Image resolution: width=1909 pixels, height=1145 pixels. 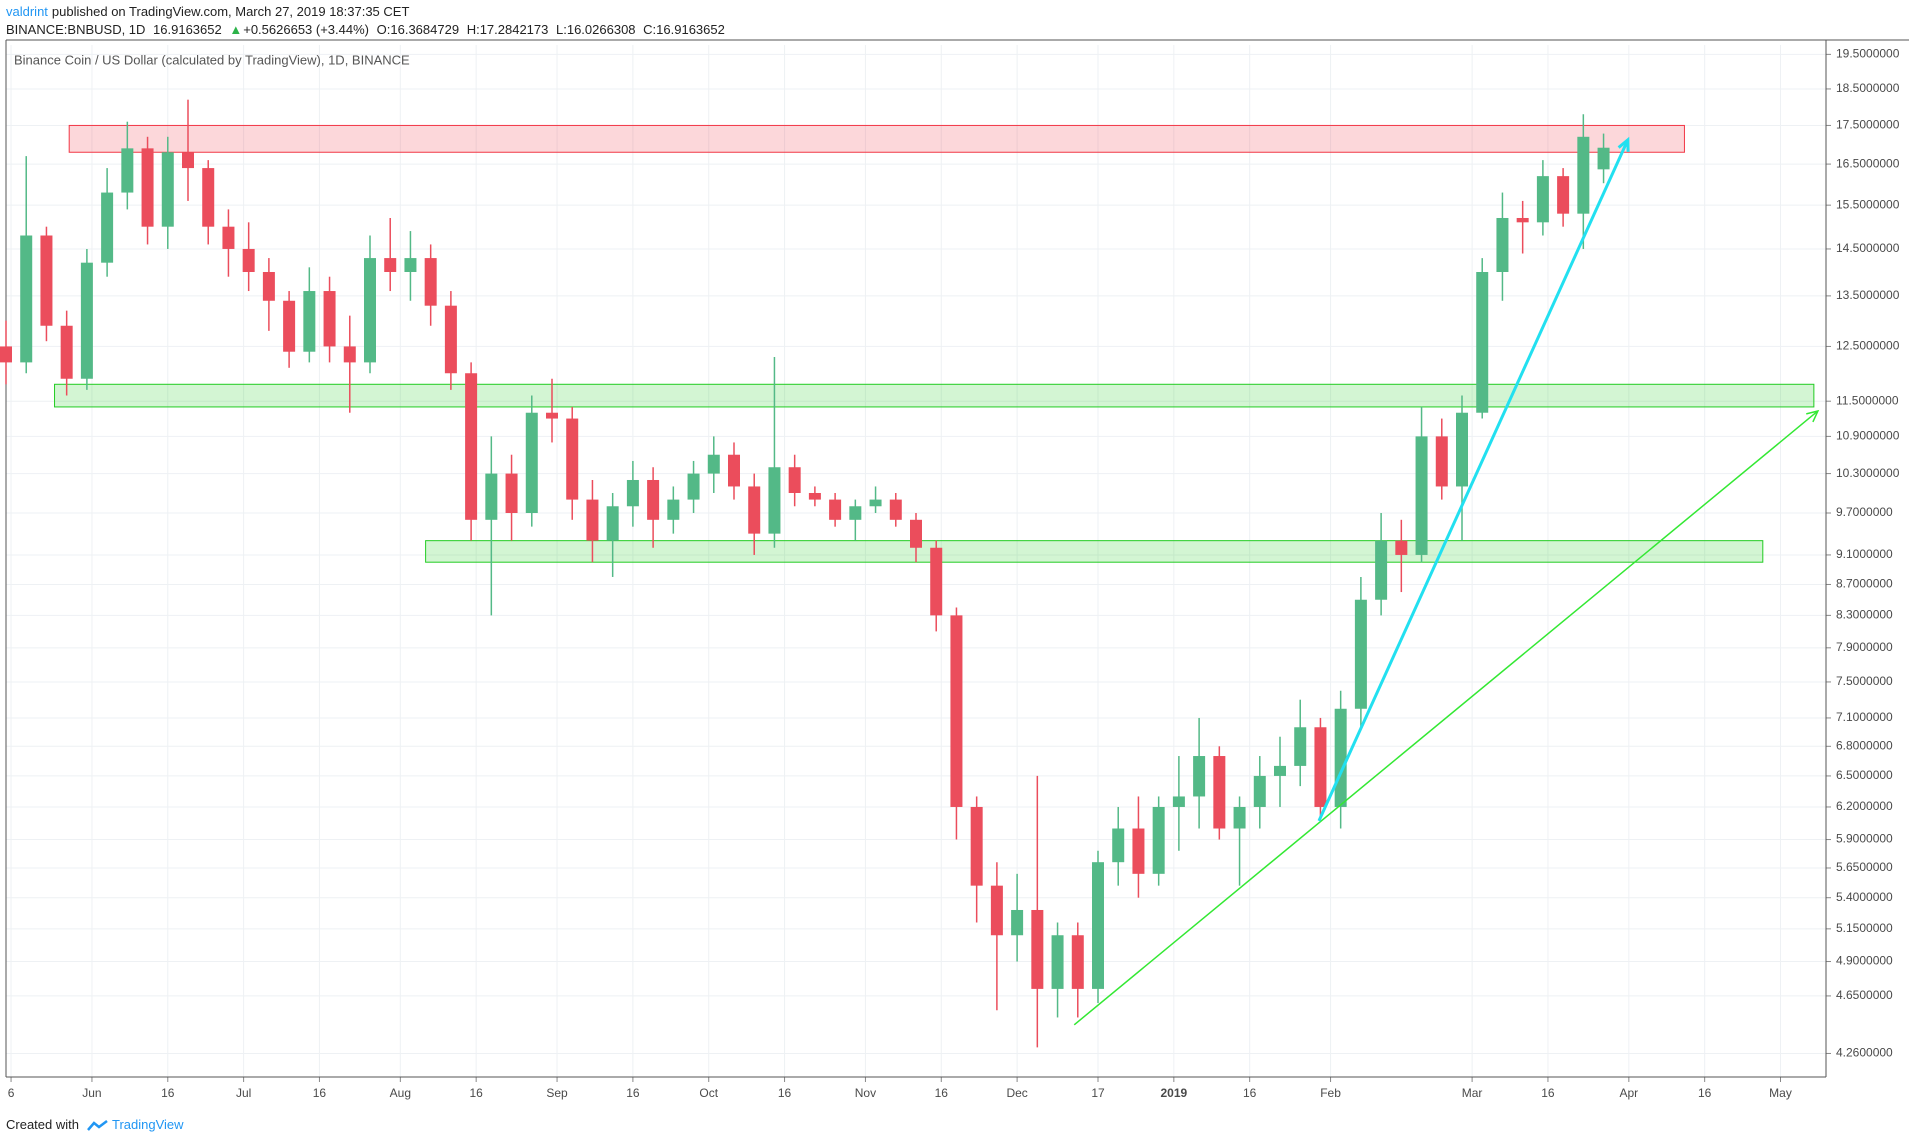 What do you see at coordinates (148, 1124) in the screenshot?
I see `footer-brand: TradingView` at bounding box center [148, 1124].